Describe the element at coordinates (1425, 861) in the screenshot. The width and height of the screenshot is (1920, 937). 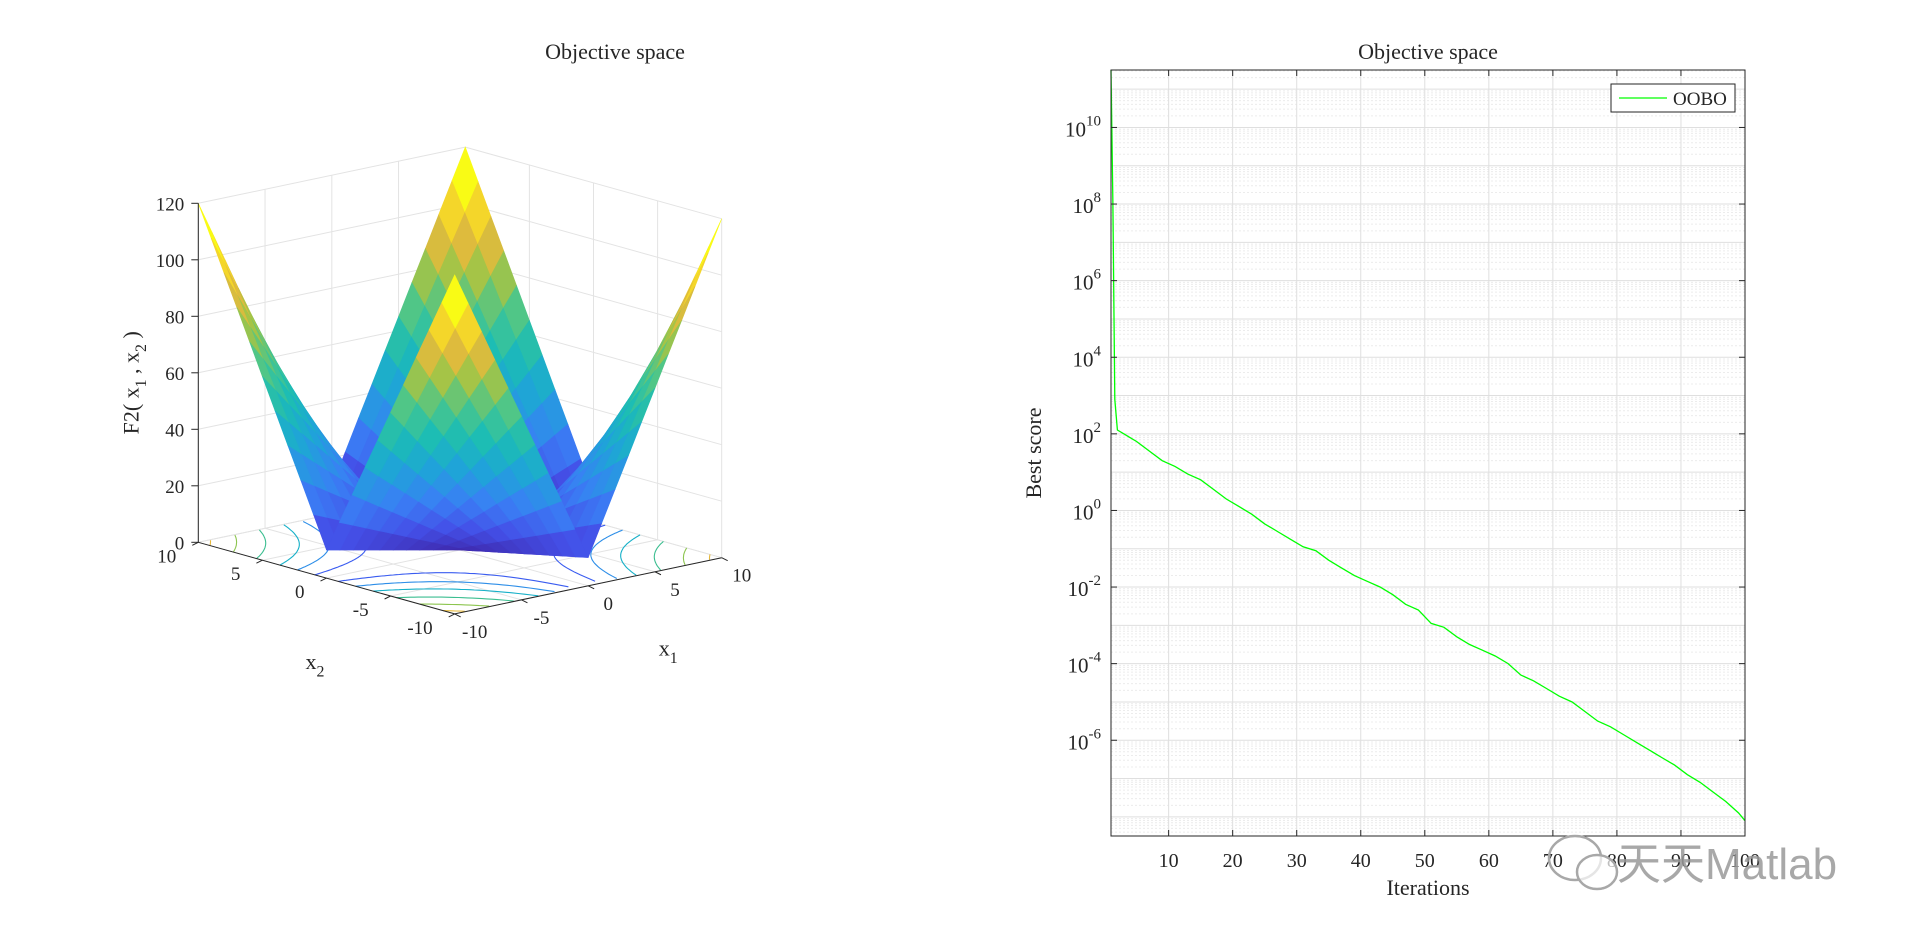
I see `x-tick-label: 50` at that location.